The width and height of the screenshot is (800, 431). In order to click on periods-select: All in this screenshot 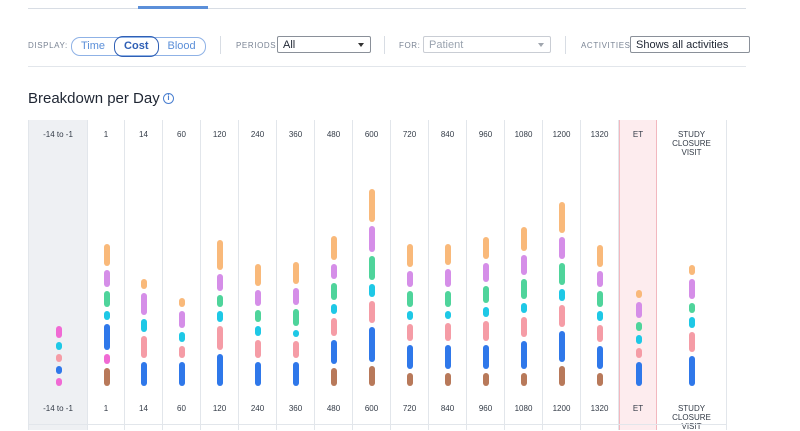, I will do `click(324, 44)`.